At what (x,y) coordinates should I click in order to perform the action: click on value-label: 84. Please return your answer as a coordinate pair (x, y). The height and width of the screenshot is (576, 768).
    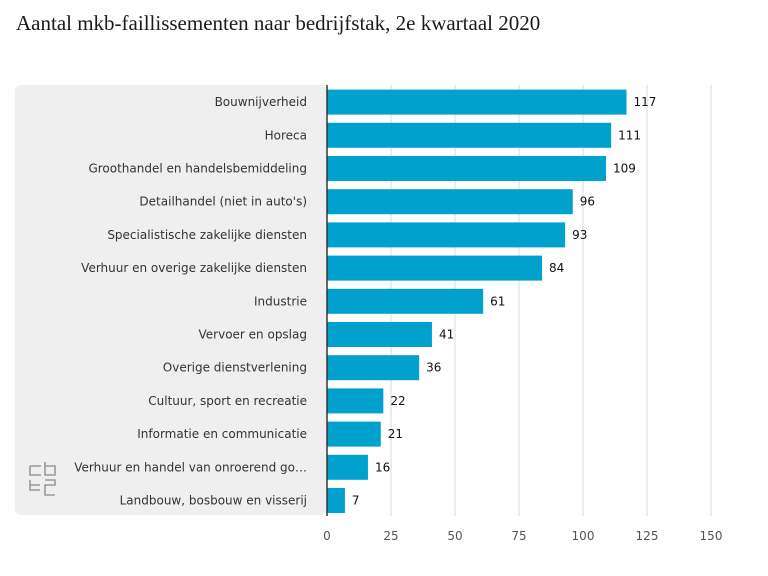
    Looking at the image, I should click on (556, 268).